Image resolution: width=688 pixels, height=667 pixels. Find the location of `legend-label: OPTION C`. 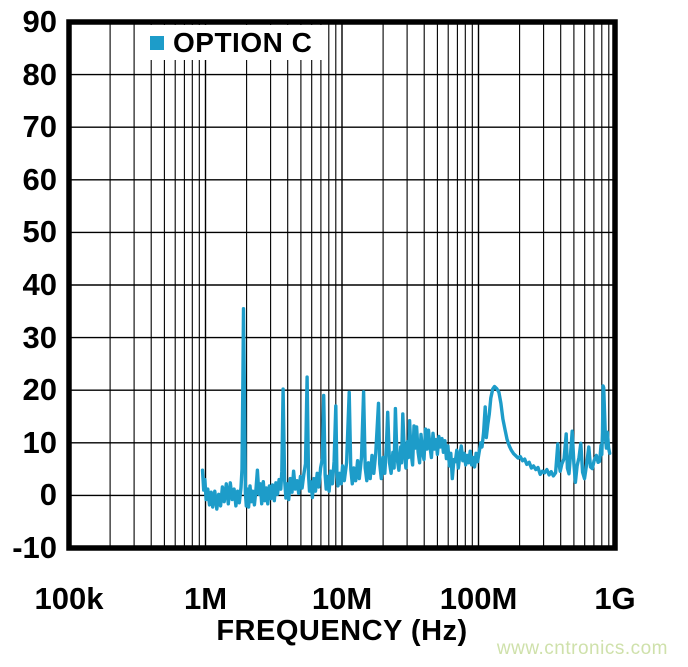

legend-label: OPTION C is located at coordinates (243, 42).